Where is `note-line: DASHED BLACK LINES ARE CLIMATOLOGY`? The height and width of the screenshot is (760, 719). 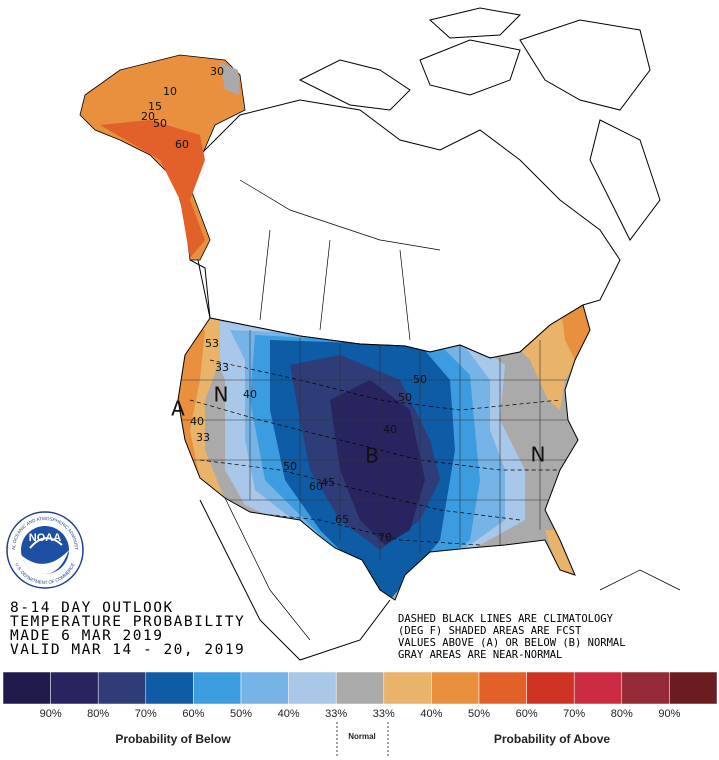 note-line: DASHED BLACK LINES ARE CLIMATOLOGY is located at coordinates (506, 619).